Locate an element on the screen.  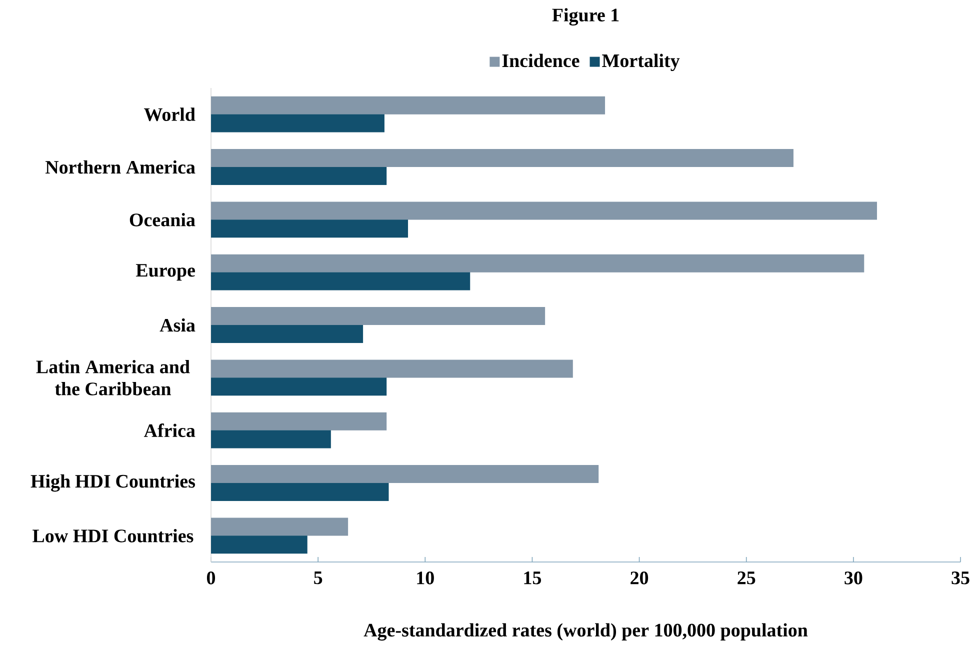
legend-label: Incidence is located at coordinates (541, 61).